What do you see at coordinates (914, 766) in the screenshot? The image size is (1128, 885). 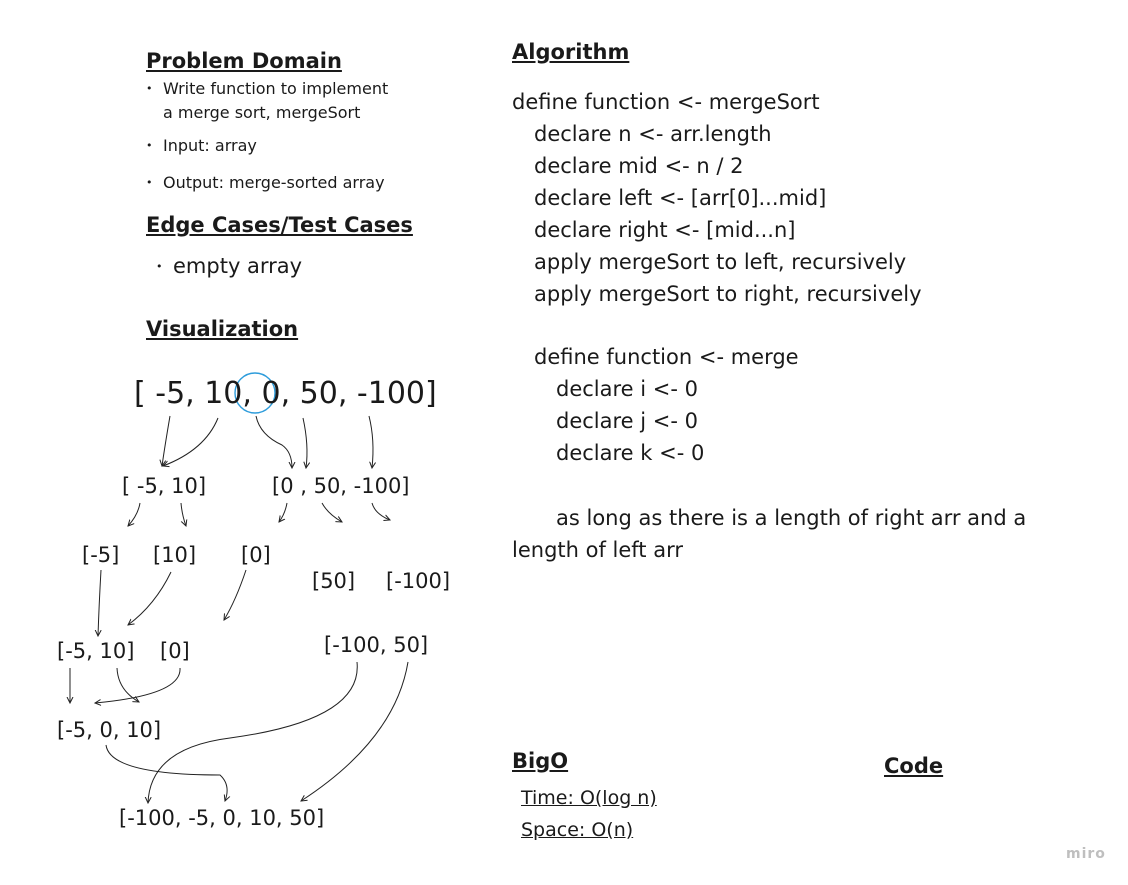 I see `code-heading: Code` at bounding box center [914, 766].